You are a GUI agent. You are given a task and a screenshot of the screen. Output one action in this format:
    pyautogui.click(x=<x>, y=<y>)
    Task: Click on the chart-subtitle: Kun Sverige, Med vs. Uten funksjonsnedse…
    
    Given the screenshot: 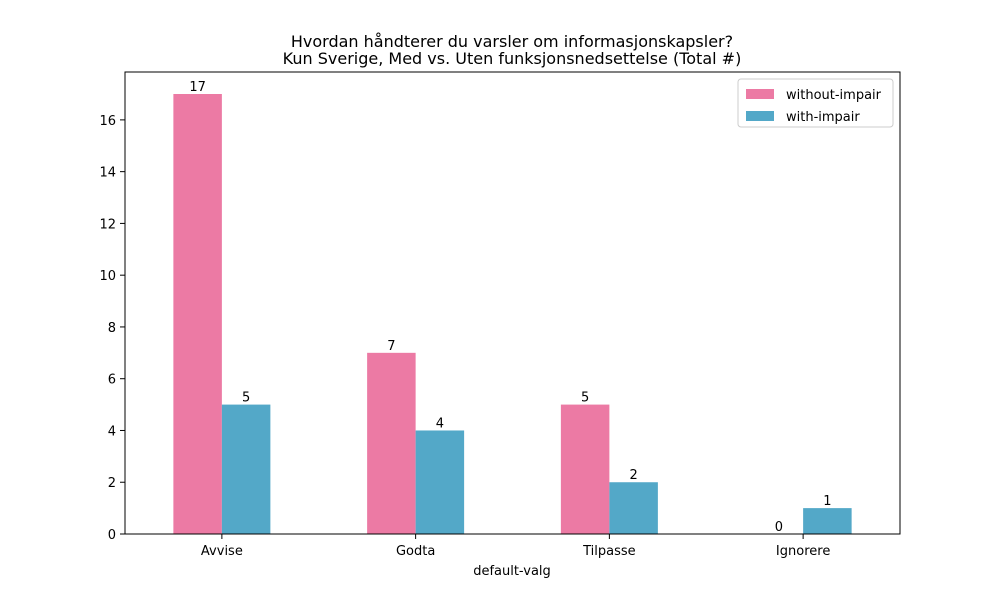 What is the action you would take?
    pyautogui.click(x=512, y=58)
    